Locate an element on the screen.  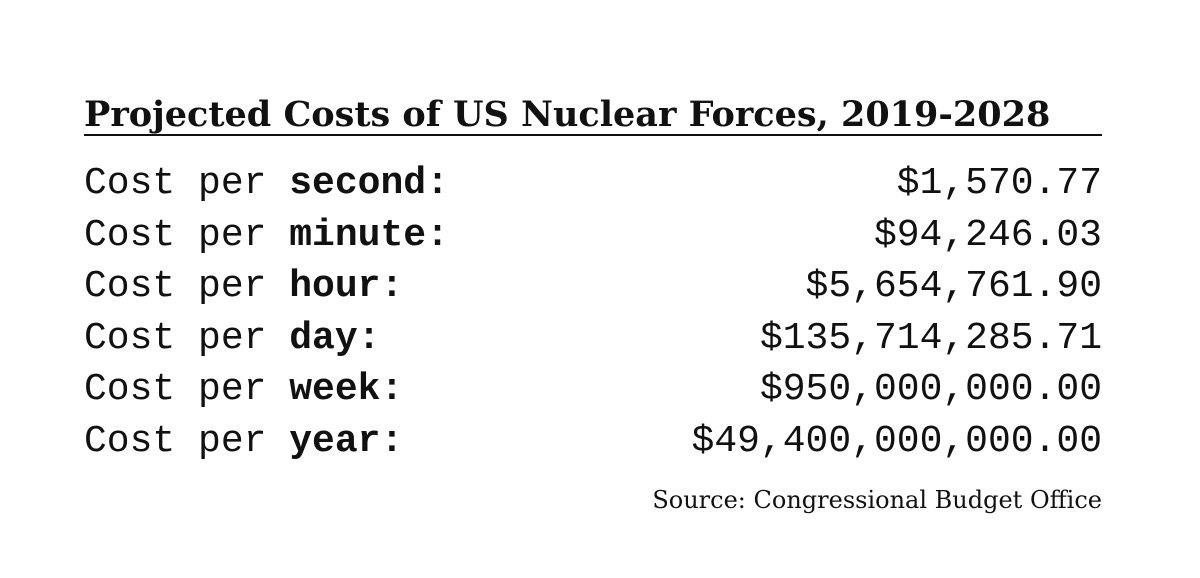
cost-label-unit: day: is located at coordinates (335, 338).